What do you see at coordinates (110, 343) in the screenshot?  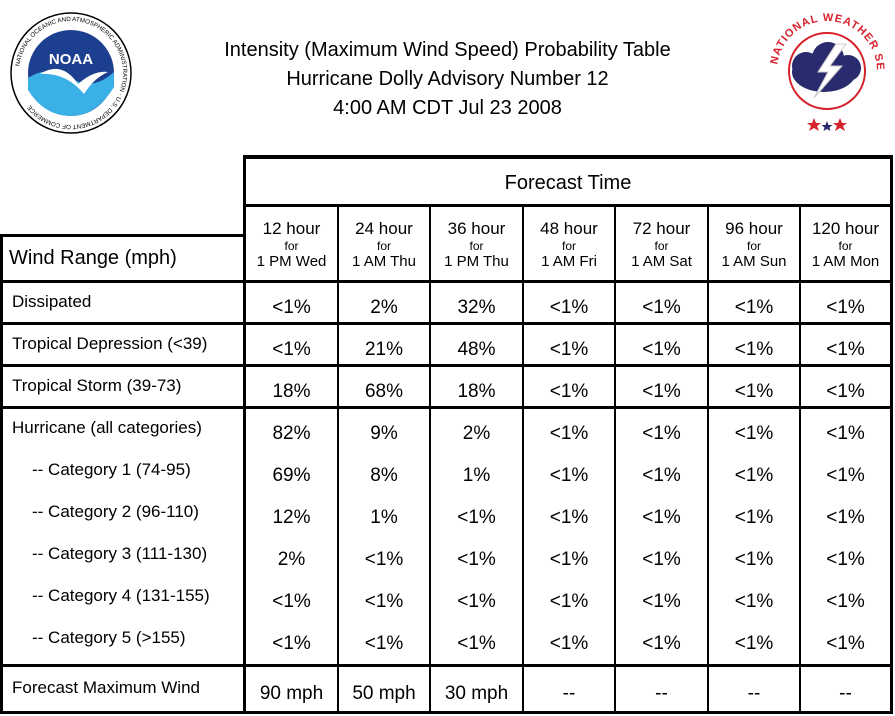 I see `row-label: Tropical Depression (<39)` at bounding box center [110, 343].